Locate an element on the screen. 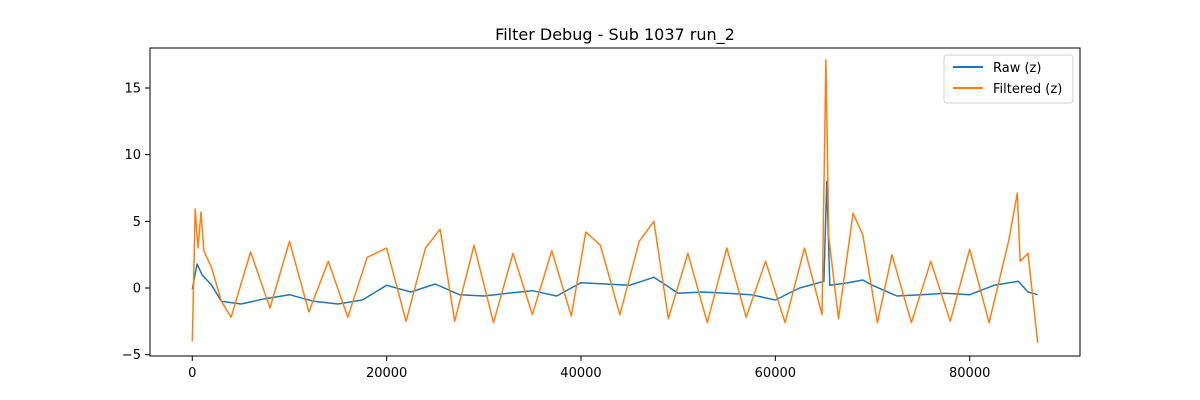 The height and width of the screenshot is (400, 1200). y-tick-label: 5 is located at coordinates (137, 222).